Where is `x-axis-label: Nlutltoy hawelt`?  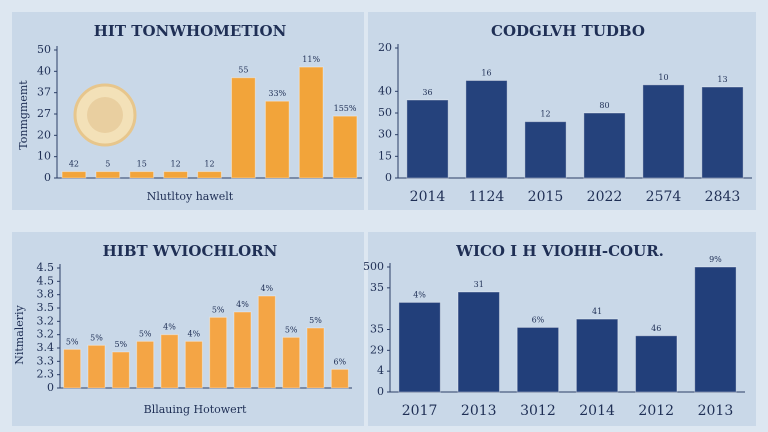
x-axis-label: Nlutltoy hawelt is located at coordinates (190, 196).